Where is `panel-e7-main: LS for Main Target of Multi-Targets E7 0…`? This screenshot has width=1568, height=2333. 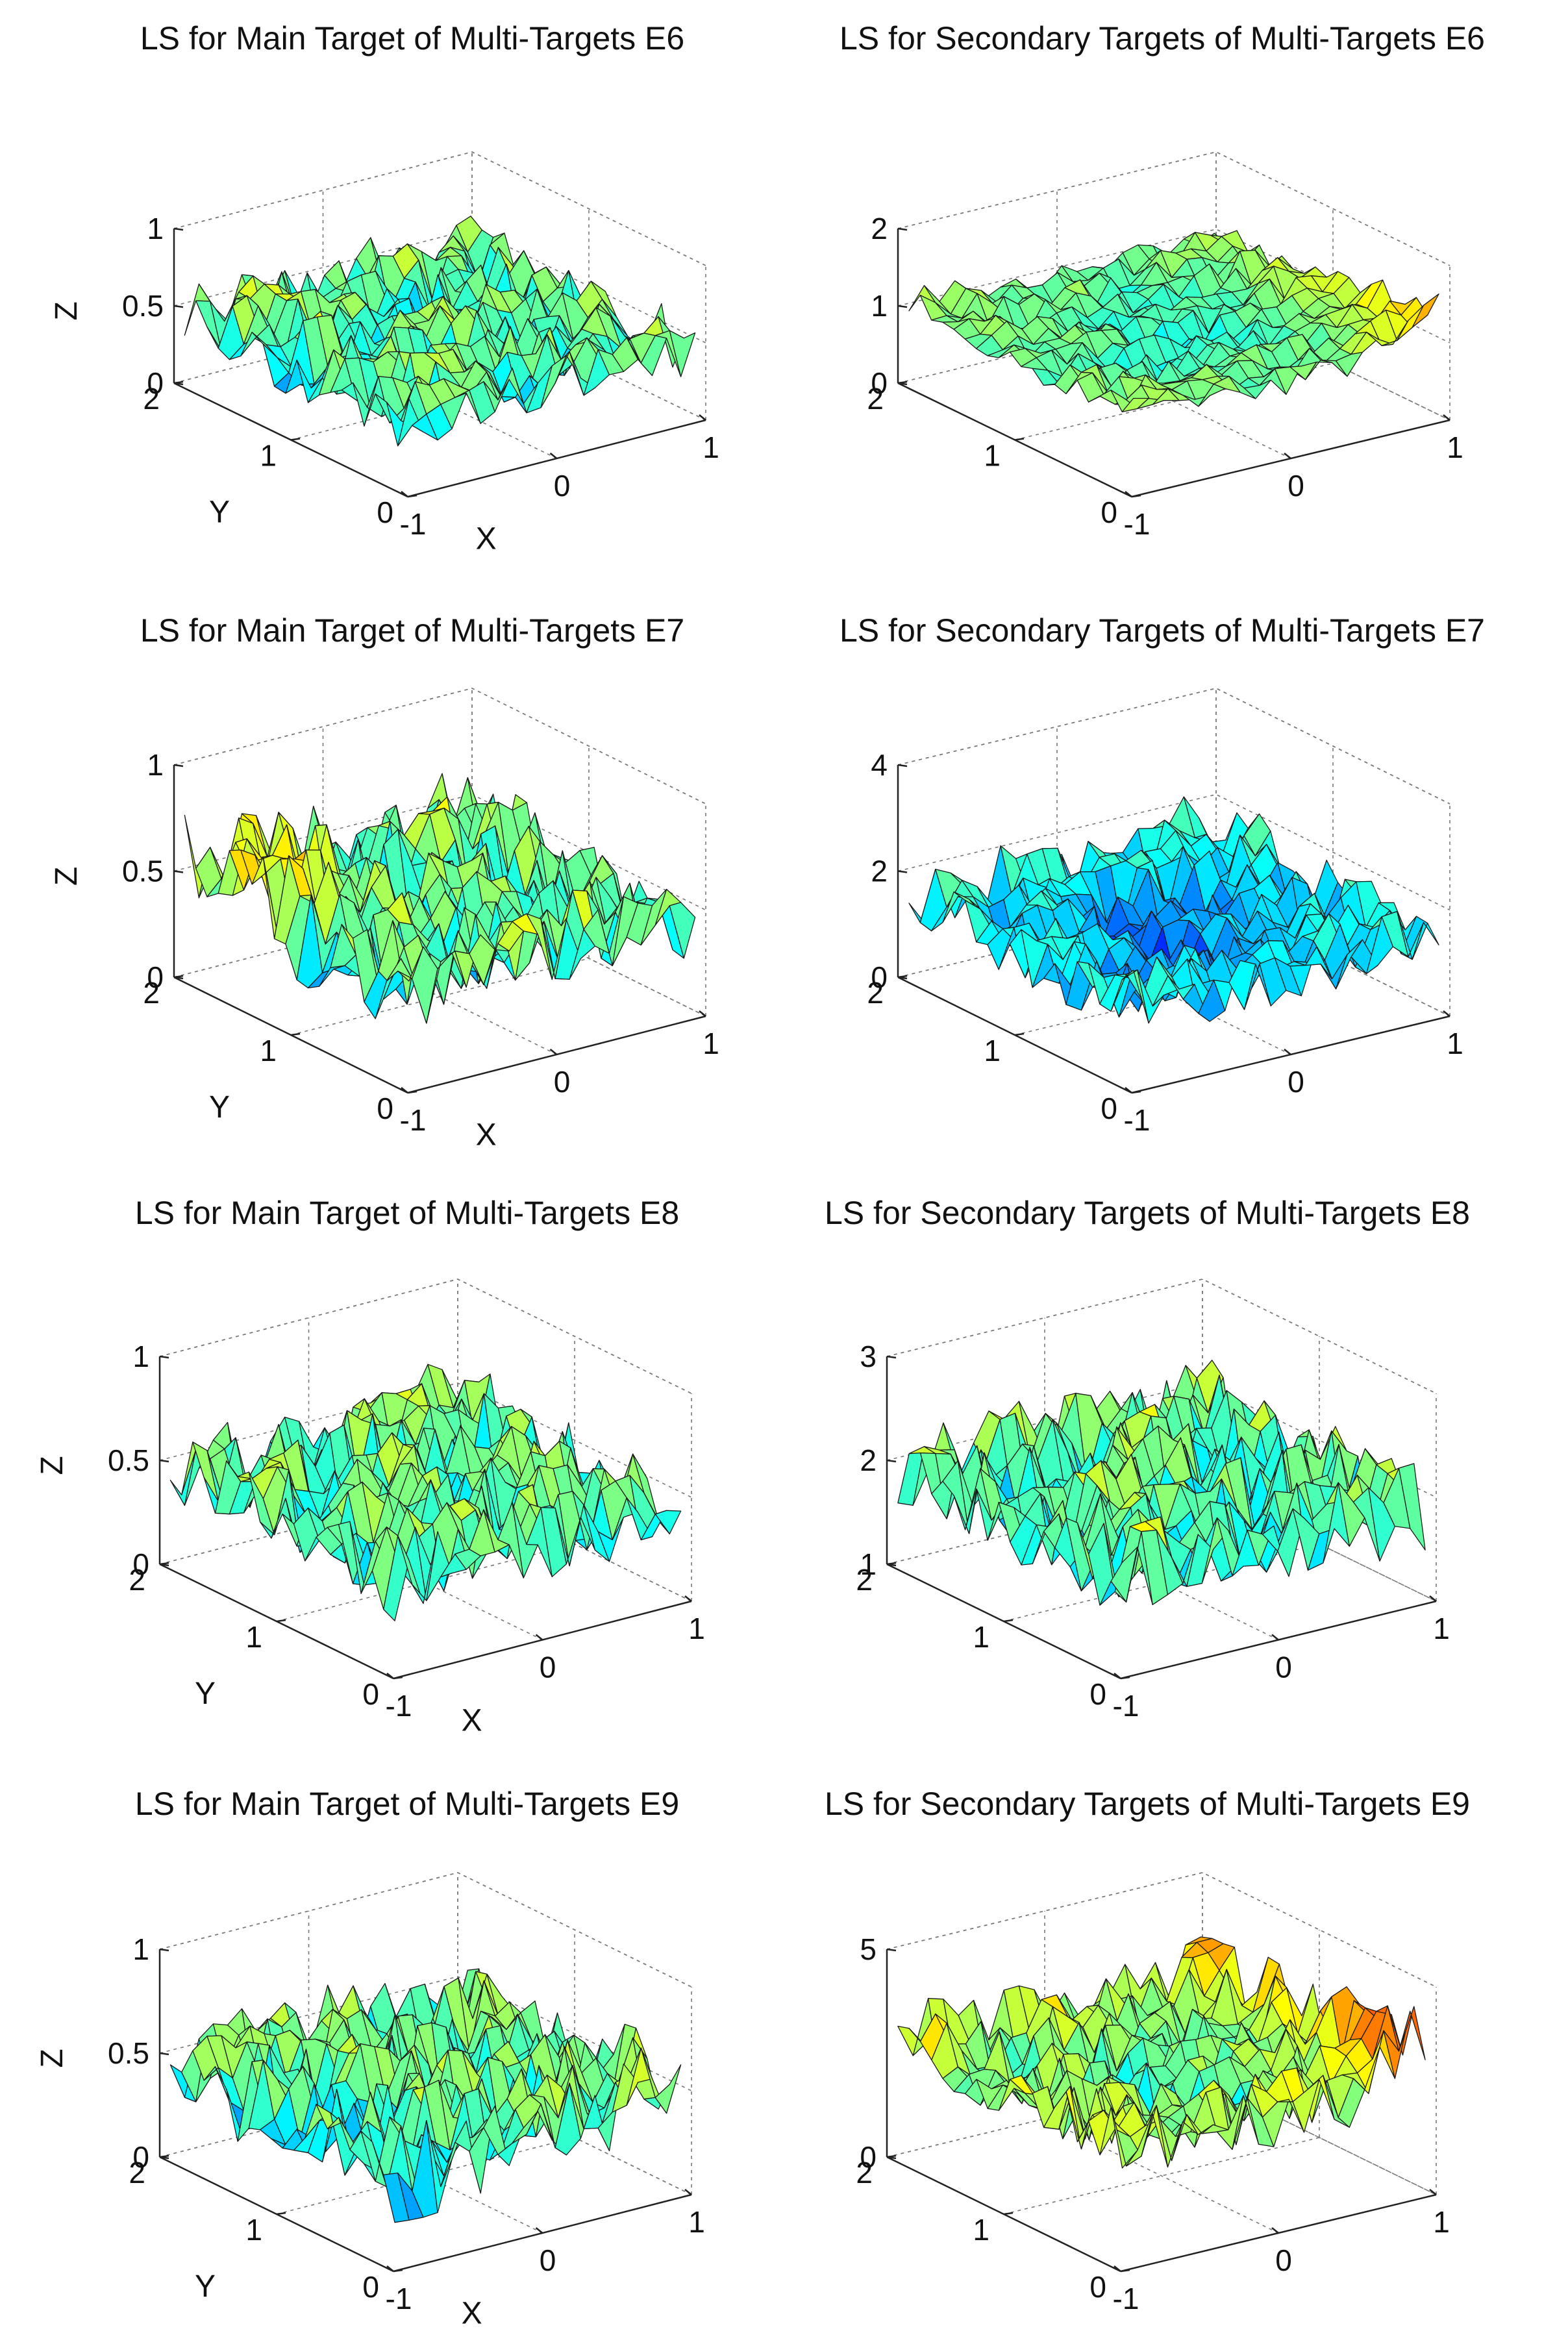
panel-e7-main: LS for Main Target of Multi-Targets E7 0… is located at coordinates (384, 882).